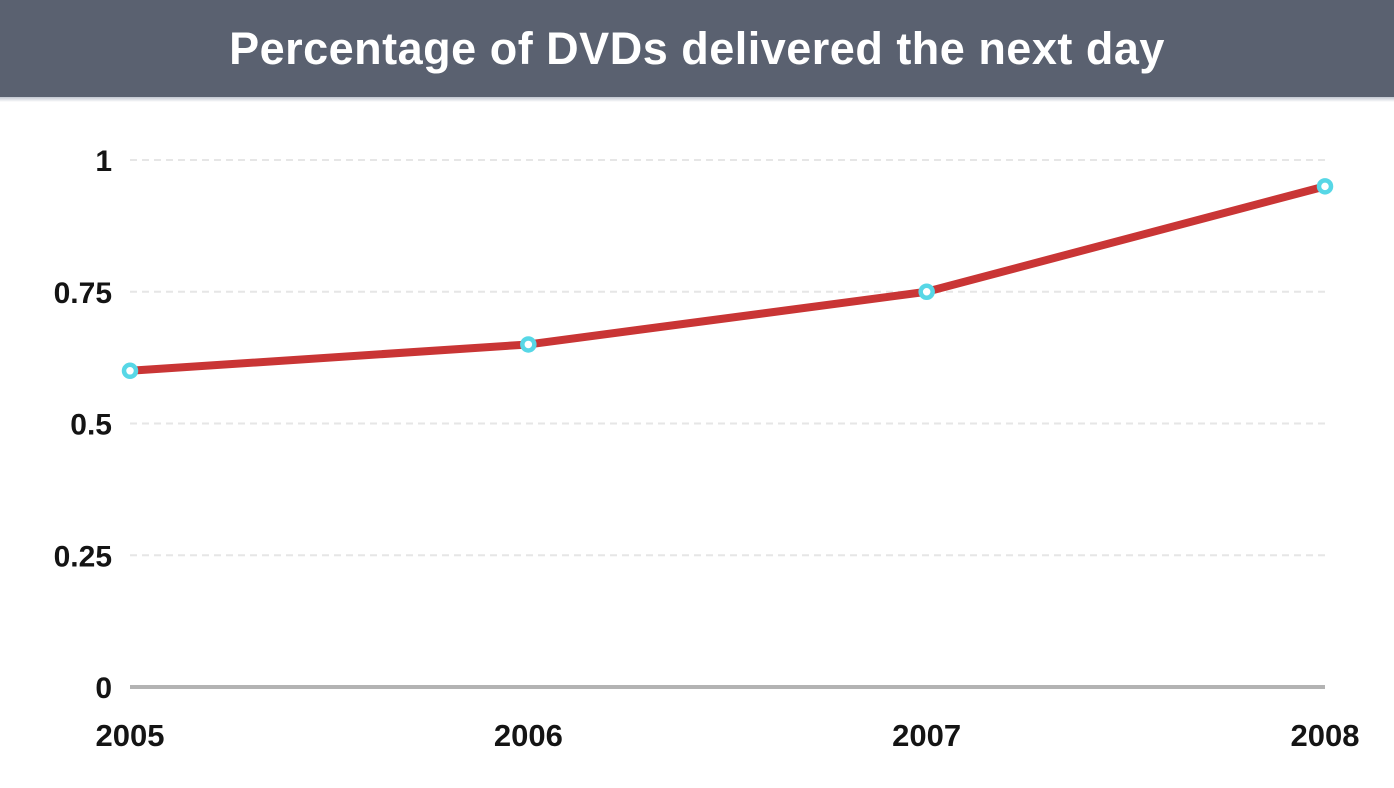 This screenshot has height=788, width=1394. Describe the element at coordinates (103, 161) in the screenshot. I see `y-tick-label: 1` at that location.